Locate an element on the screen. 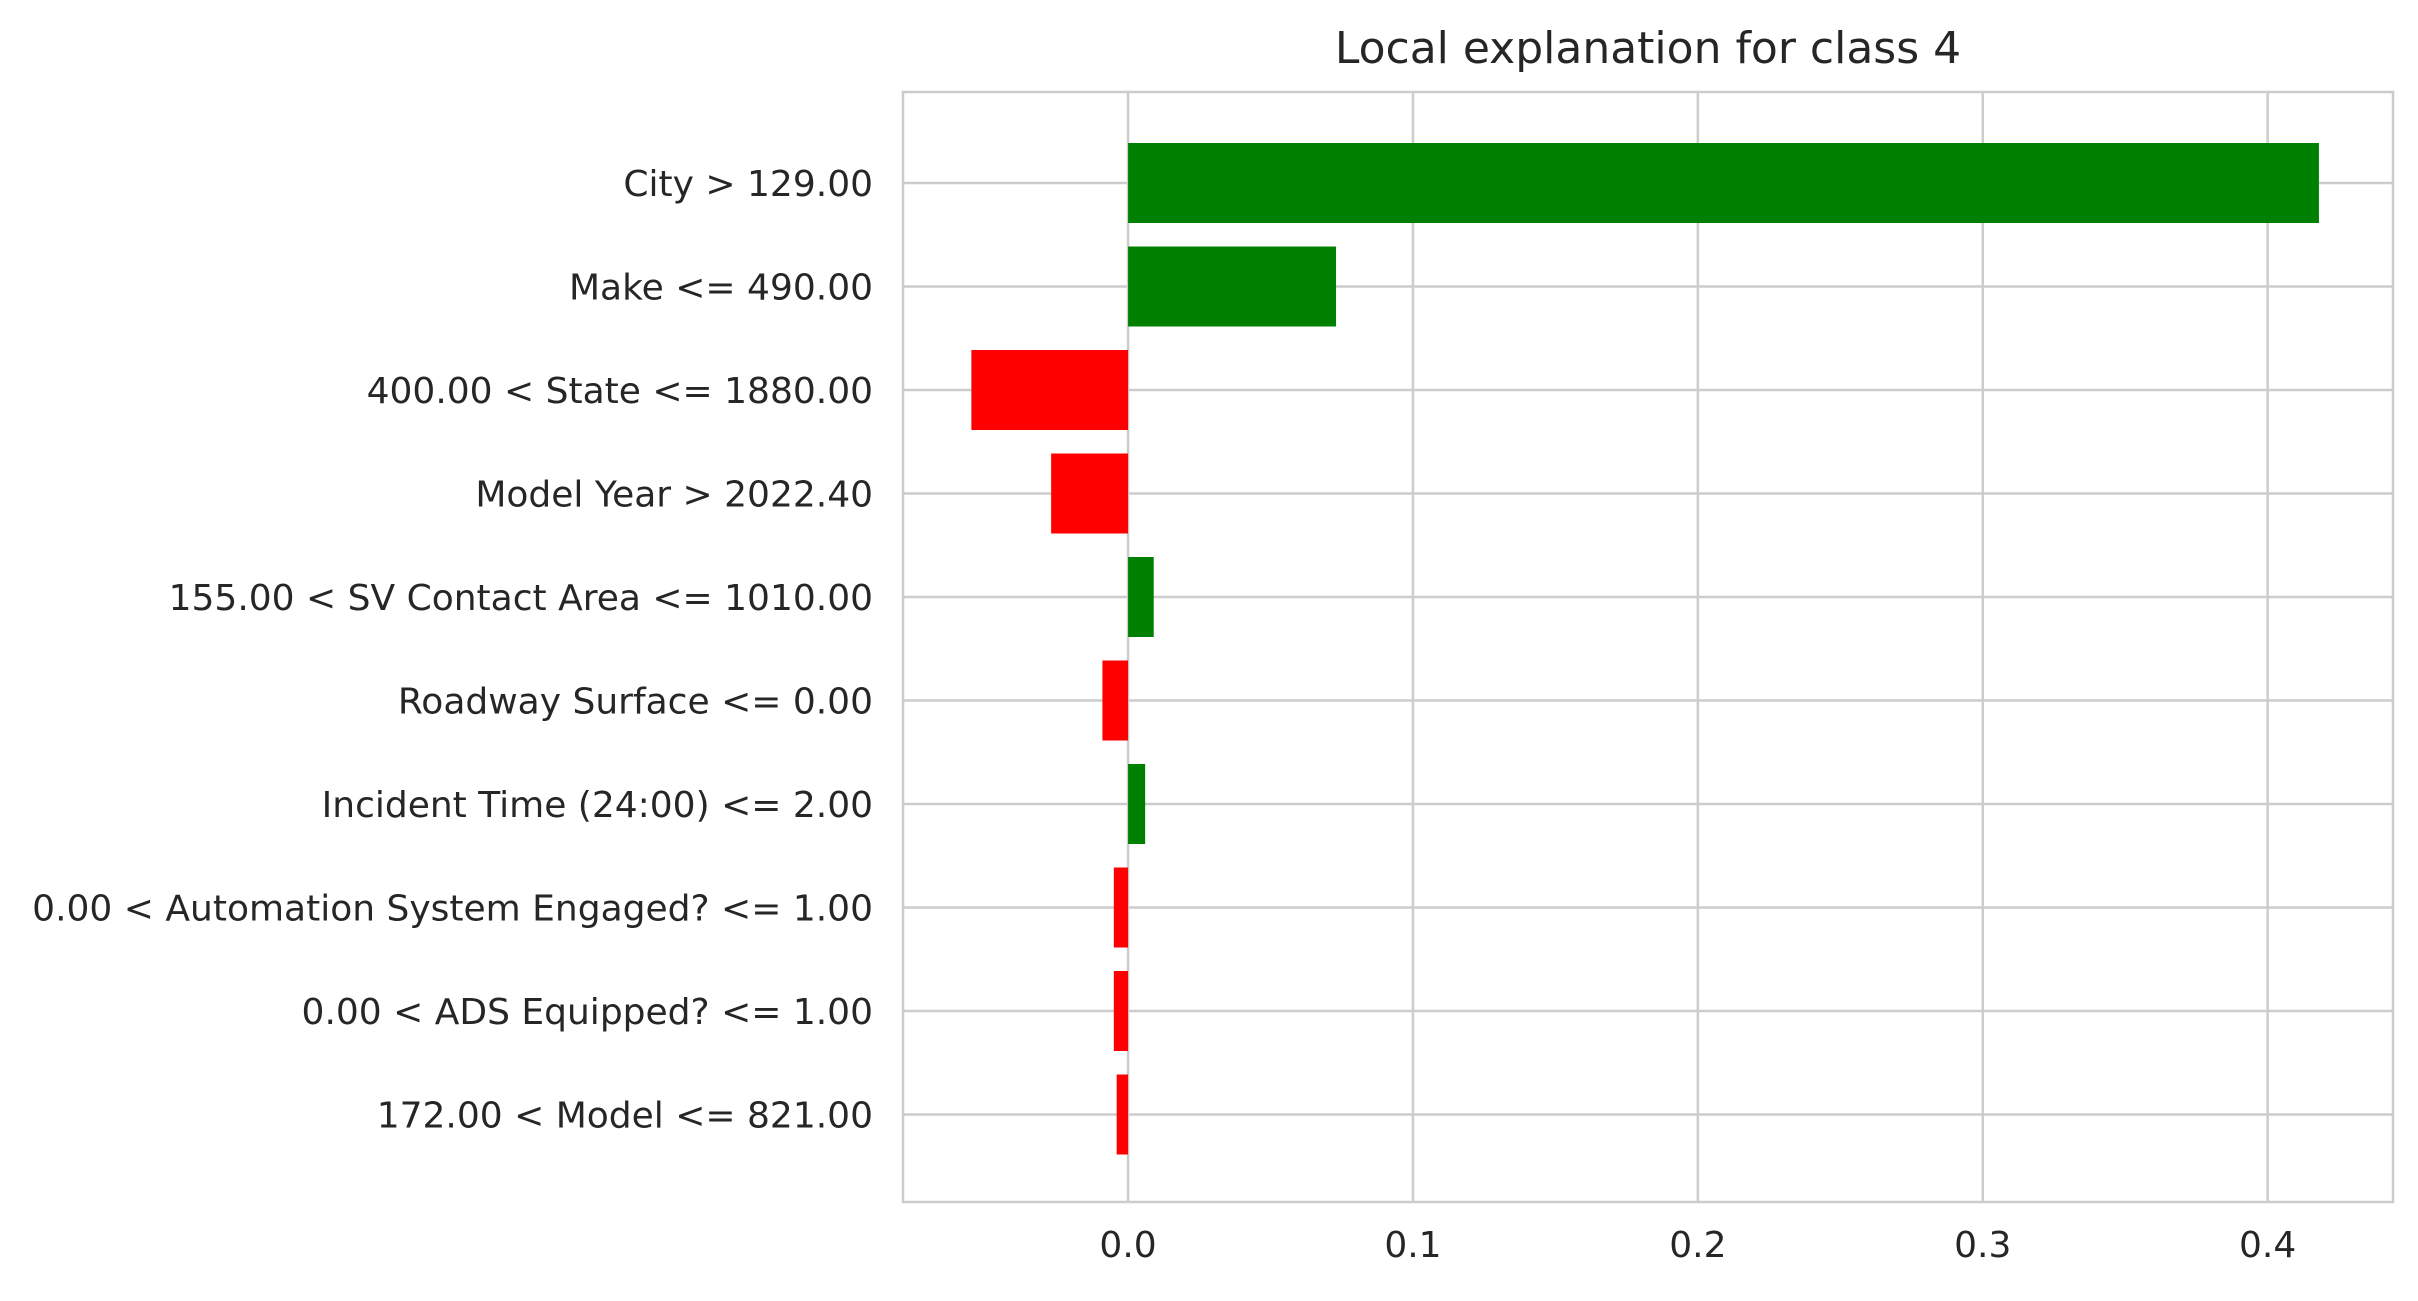 This screenshot has height=1301, width=2418. x-tick-label: 0.2 is located at coordinates (1697, 1245).